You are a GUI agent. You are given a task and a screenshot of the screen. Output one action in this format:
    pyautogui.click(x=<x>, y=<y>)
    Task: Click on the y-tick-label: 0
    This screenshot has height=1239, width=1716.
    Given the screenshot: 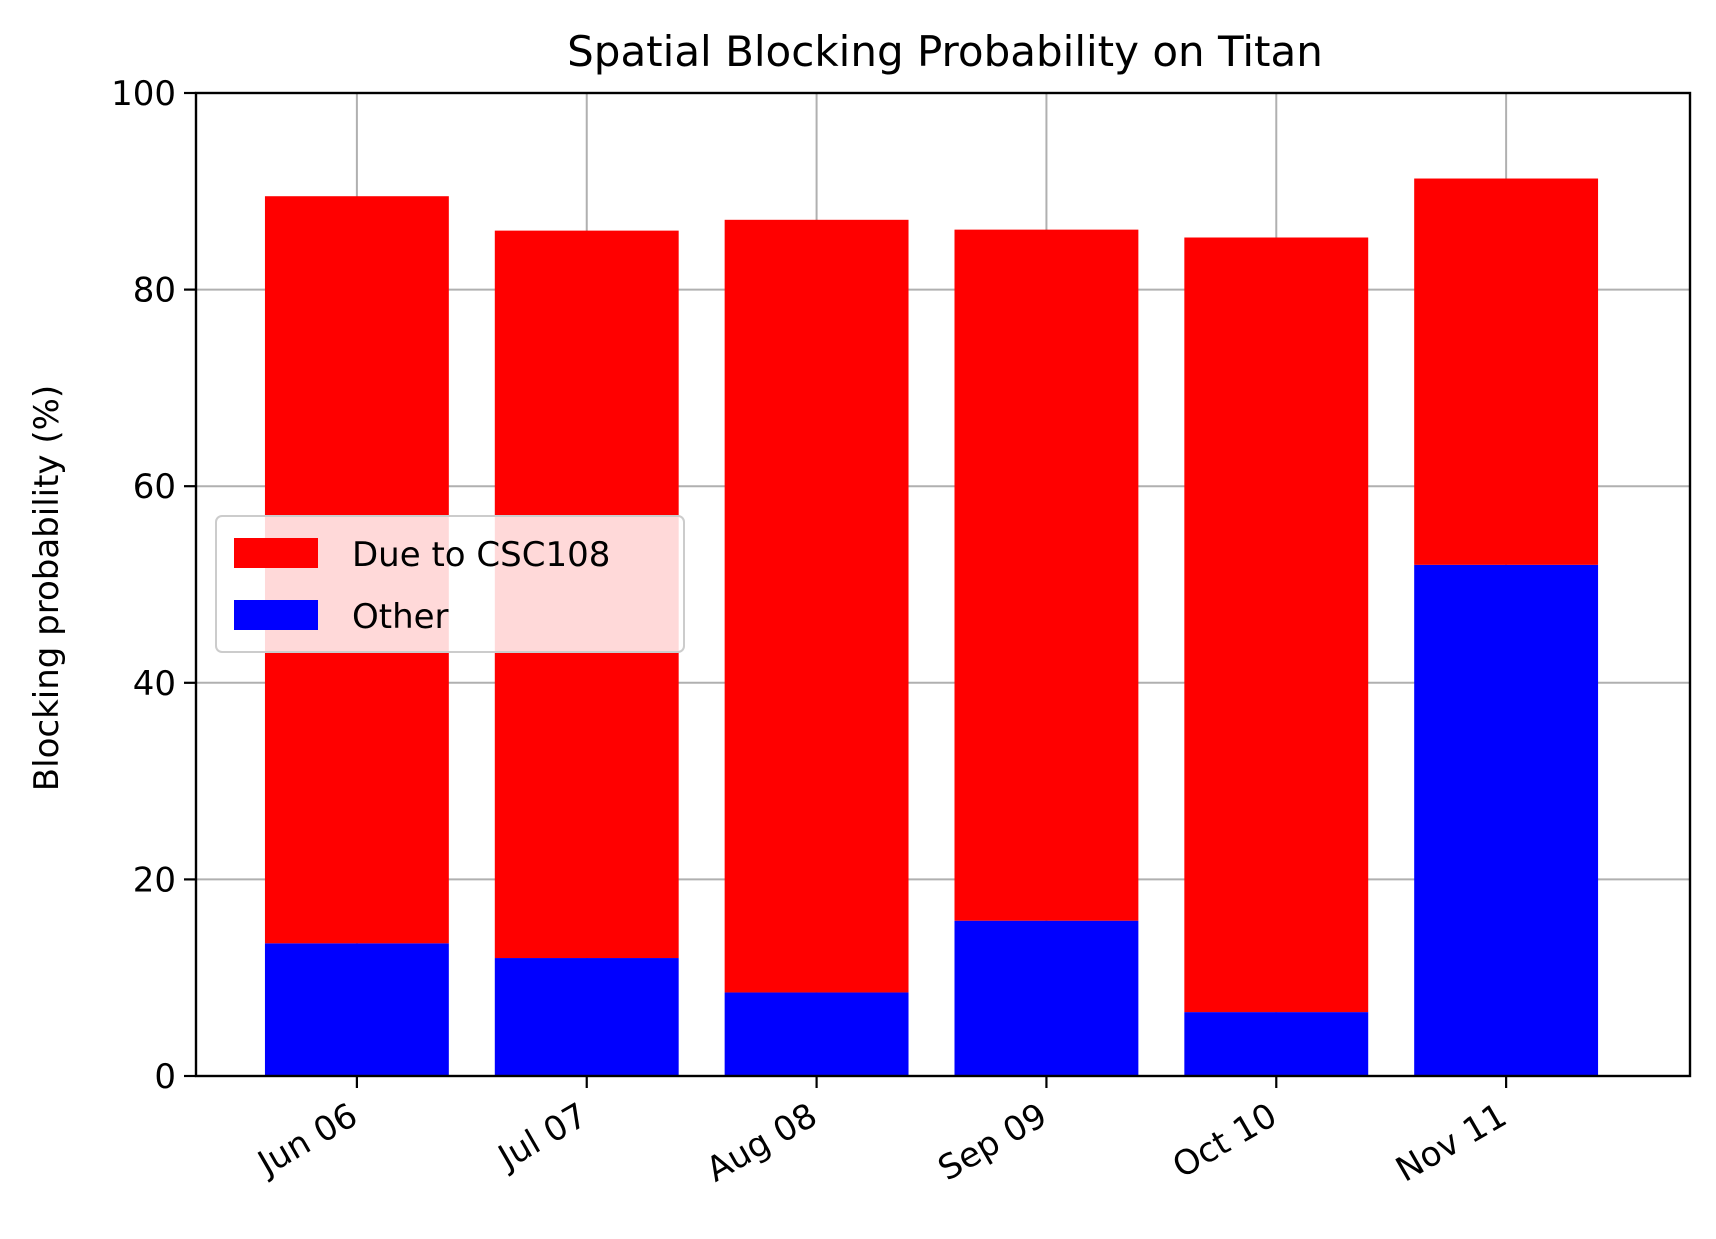 What is the action you would take?
    pyautogui.click(x=165, y=1077)
    